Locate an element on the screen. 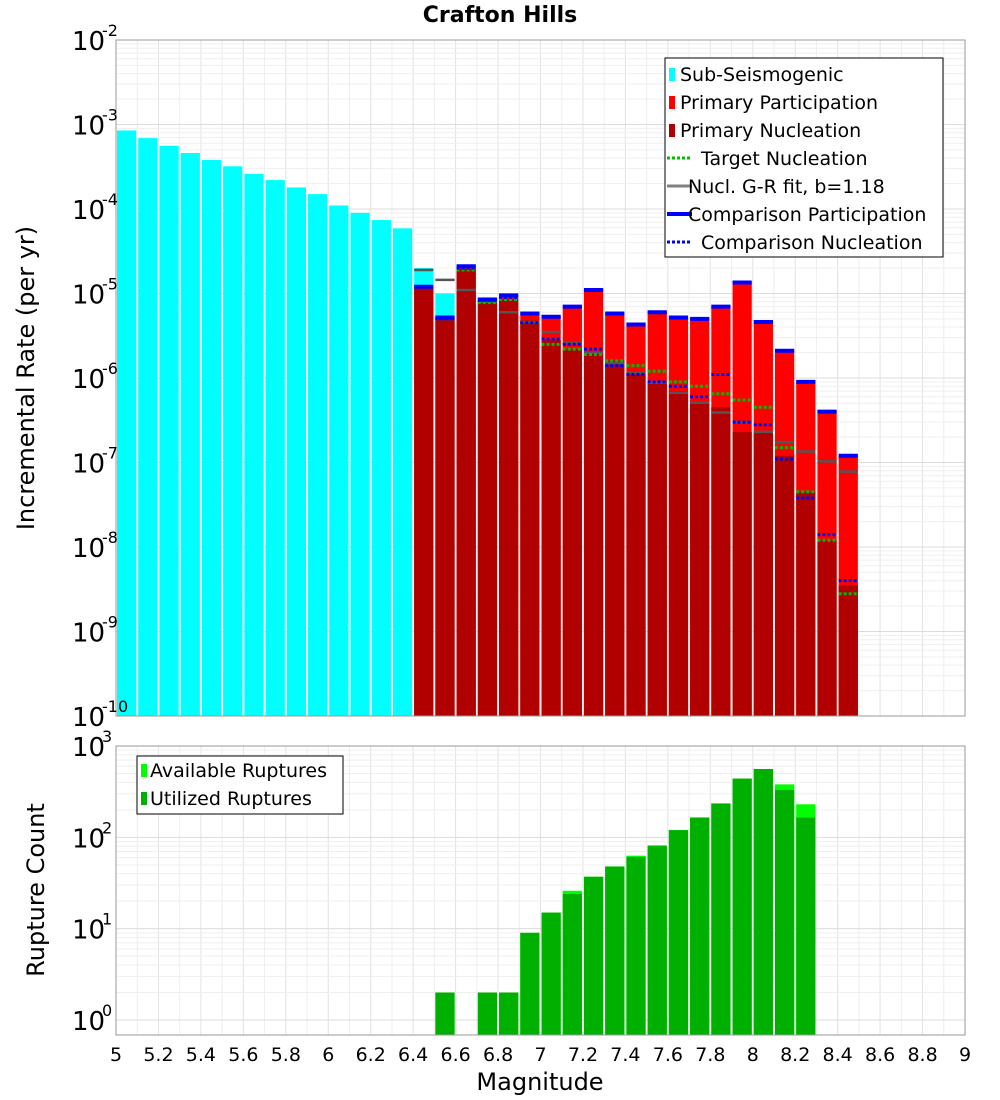  x-tick-label: 8.2 is located at coordinates (795, 1055).